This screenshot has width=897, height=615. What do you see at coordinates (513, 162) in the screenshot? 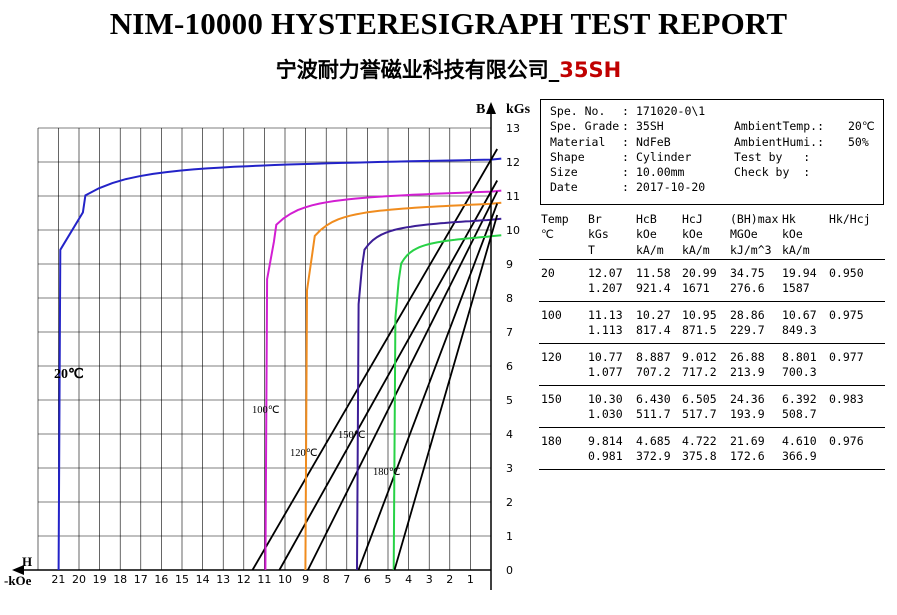
I see `y-tick-label: 12` at bounding box center [513, 162].